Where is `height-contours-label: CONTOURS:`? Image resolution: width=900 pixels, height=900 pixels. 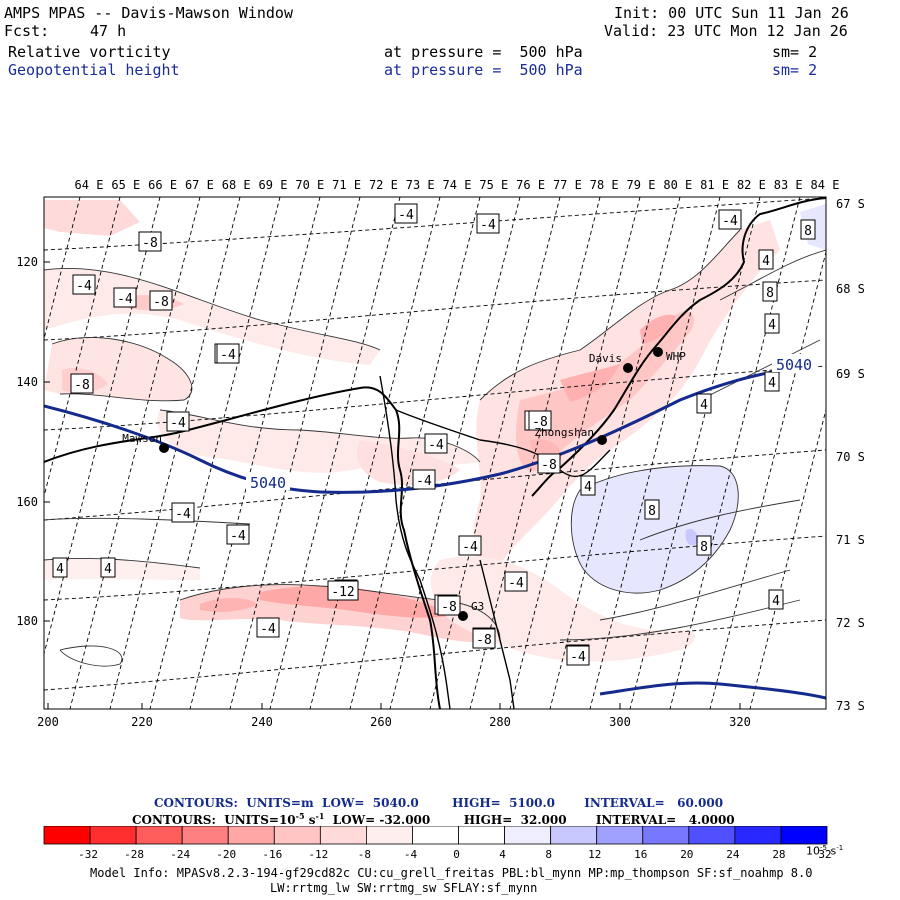 height-contours-label: CONTOURS: is located at coordinates (196, 803).